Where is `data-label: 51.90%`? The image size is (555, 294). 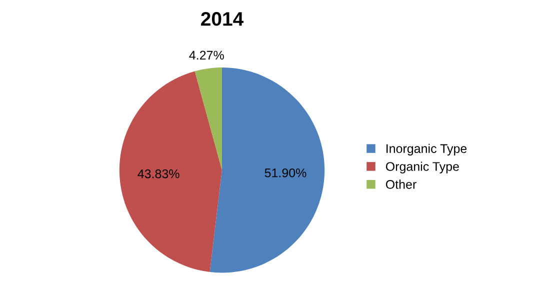 data-label: 51.90% is located at coordinates (285, 173).